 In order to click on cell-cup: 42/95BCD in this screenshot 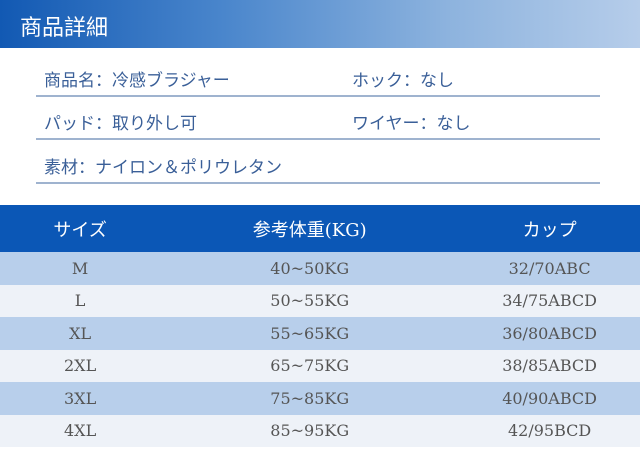, I will do `click(549, 430)`.